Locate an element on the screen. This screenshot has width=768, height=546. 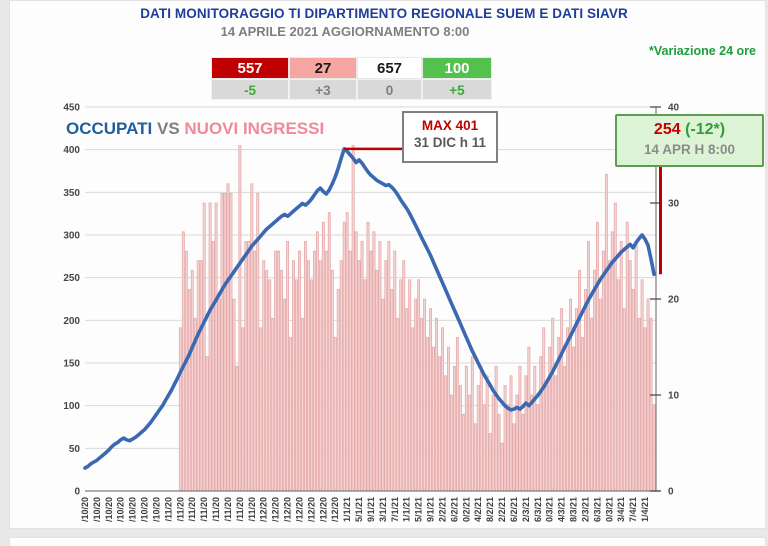
summary-value-cell: 27 is located at coordinates (323, 68).